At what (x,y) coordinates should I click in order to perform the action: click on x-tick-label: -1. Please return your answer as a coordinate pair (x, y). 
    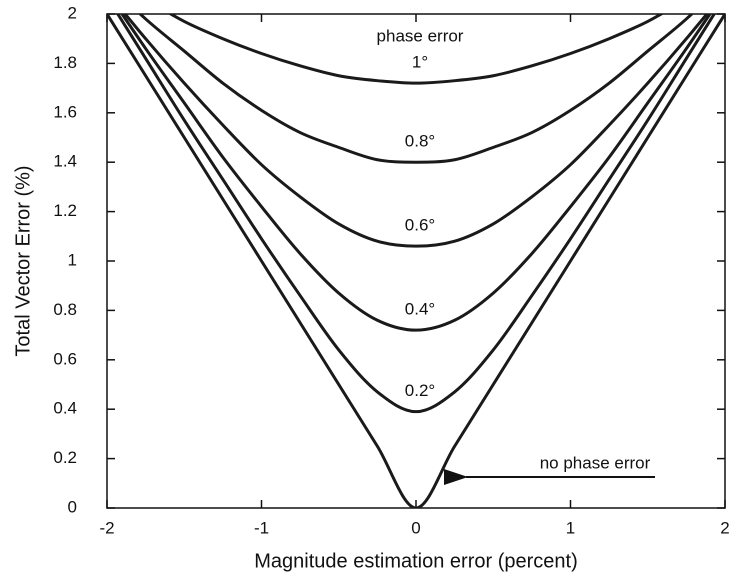
    Looking at the image, I should click on (261, 527).